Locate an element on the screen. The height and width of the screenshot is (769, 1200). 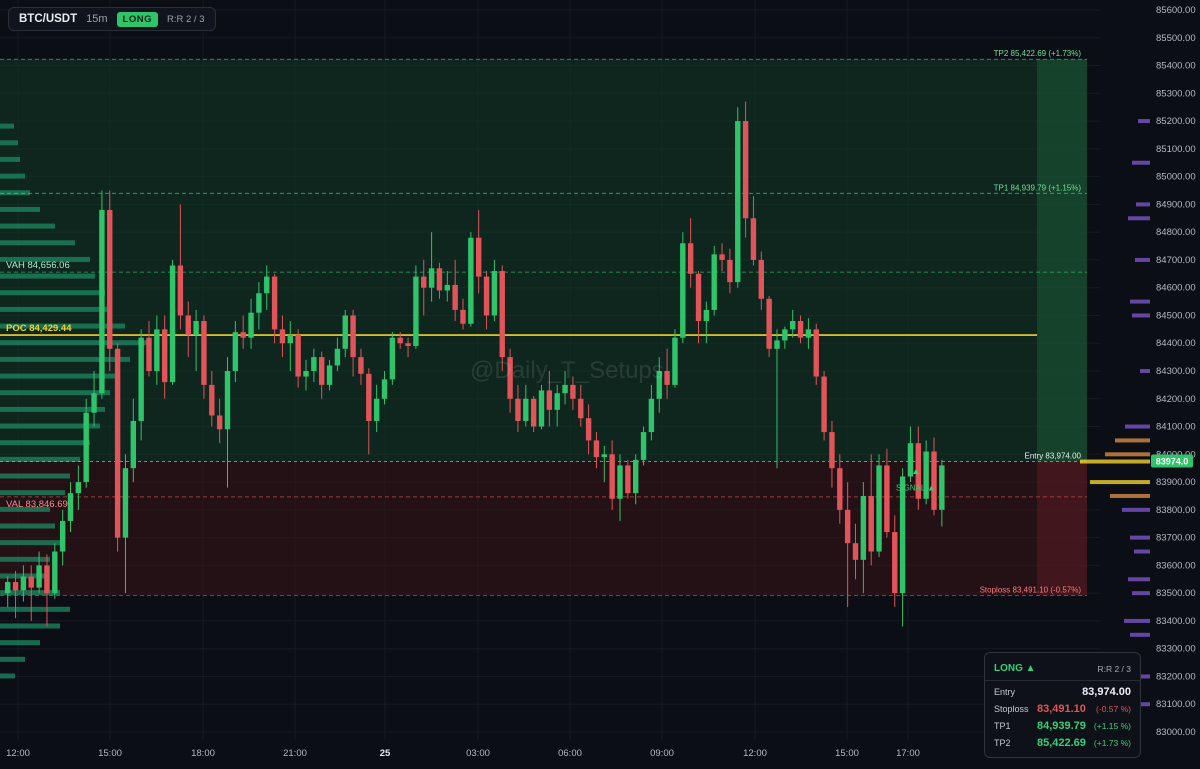
panel-stop-row: Stoploss 83,491.10 (-0.57 %) is located at coordinates (1062, 709).